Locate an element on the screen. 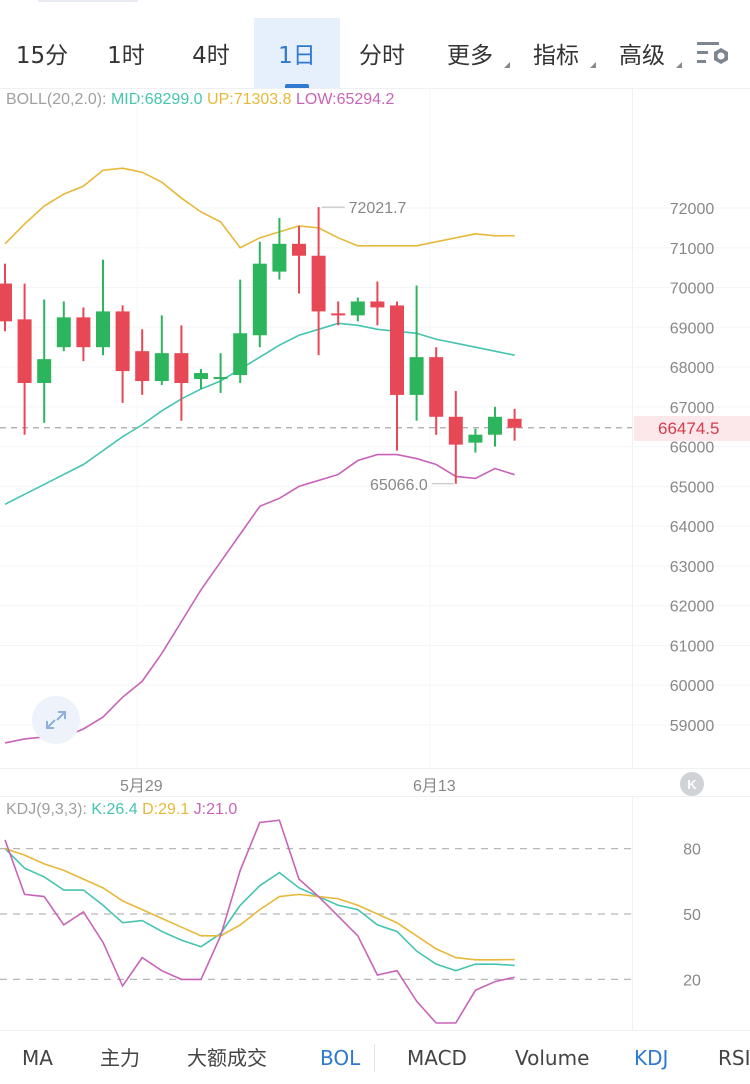  svg-text: 72000 is located at coordinates (692, 209).